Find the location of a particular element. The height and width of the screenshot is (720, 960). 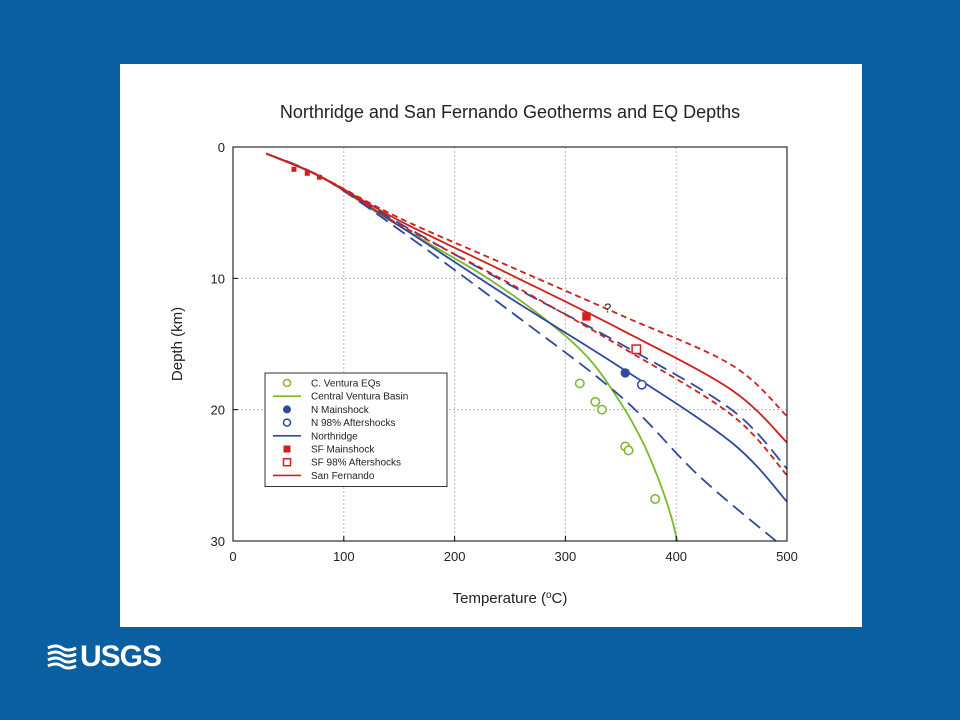

x-tick-label: 200 is located at coordinates (455, 556).